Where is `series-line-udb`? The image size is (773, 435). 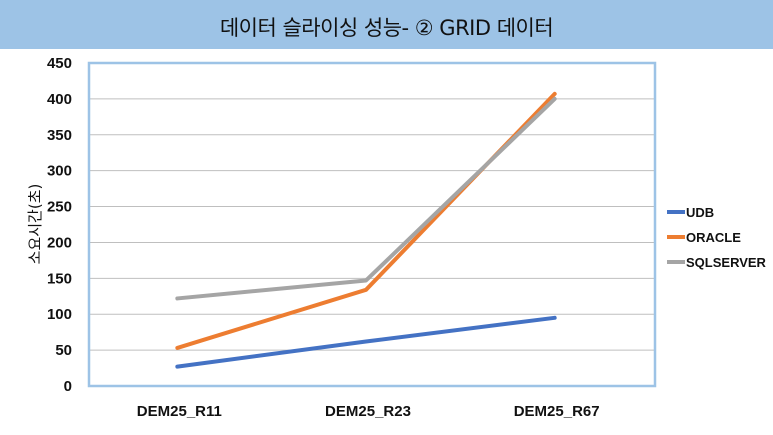 series-line-udb is located at coordinates (366, 342).